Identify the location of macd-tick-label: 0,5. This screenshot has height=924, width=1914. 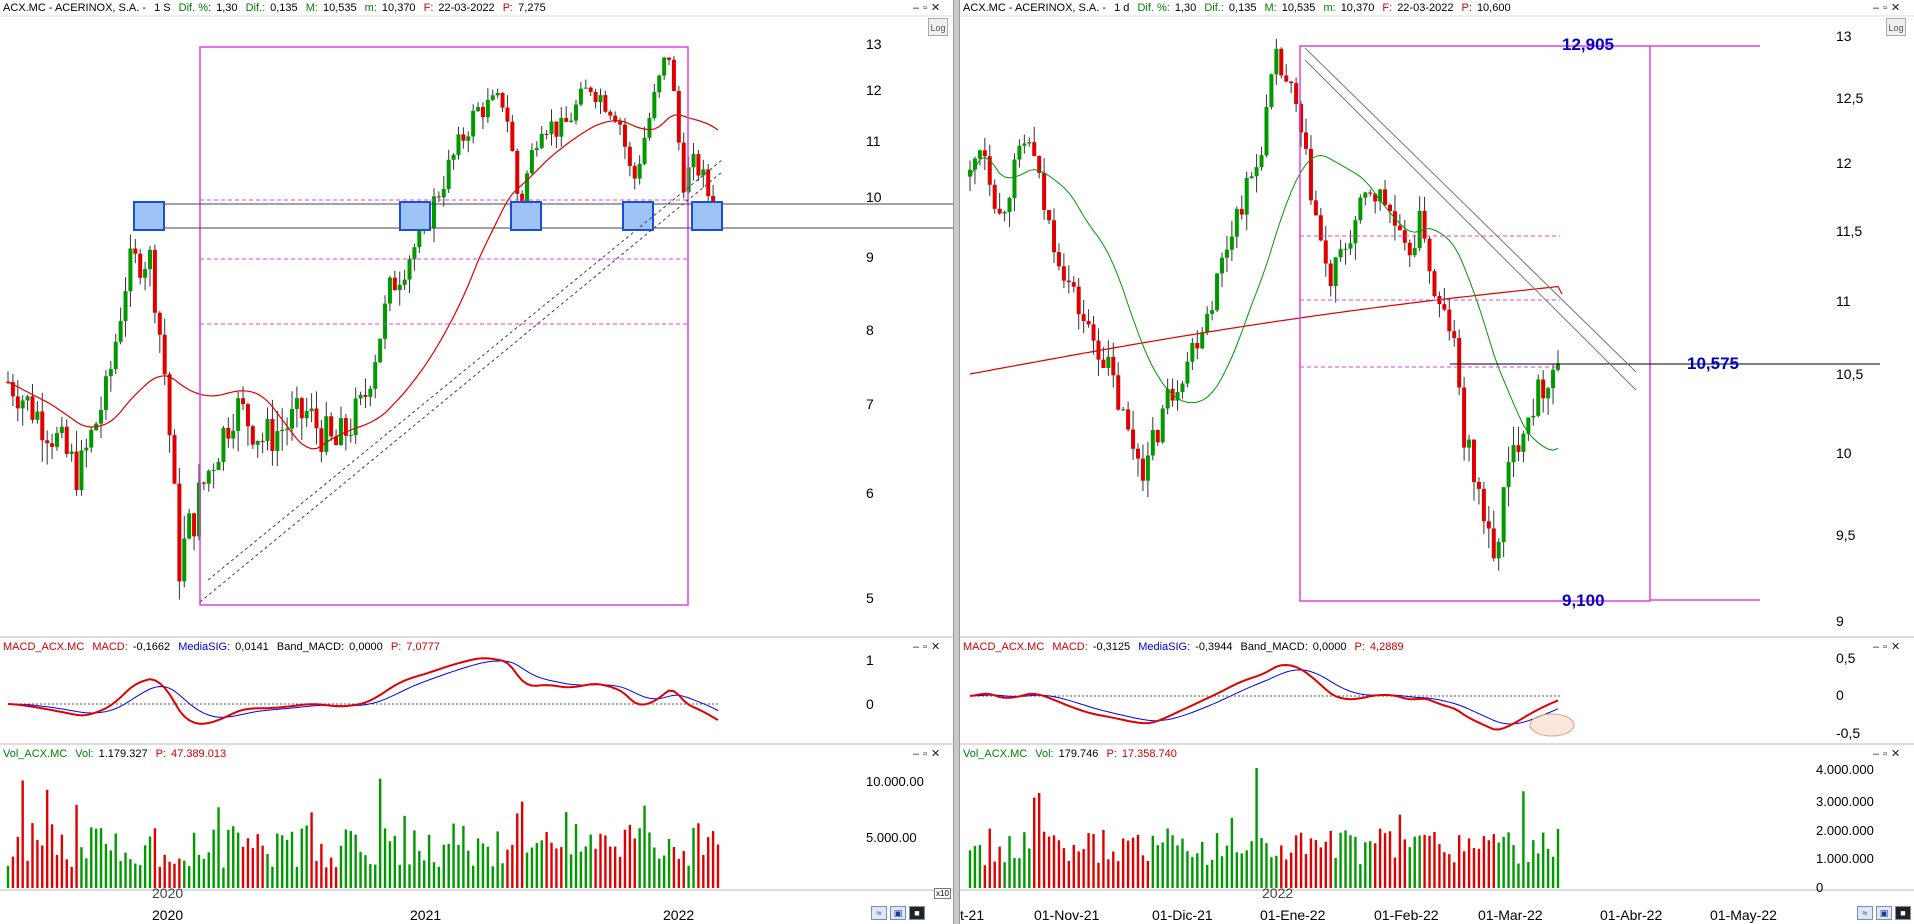
(1846, 658).